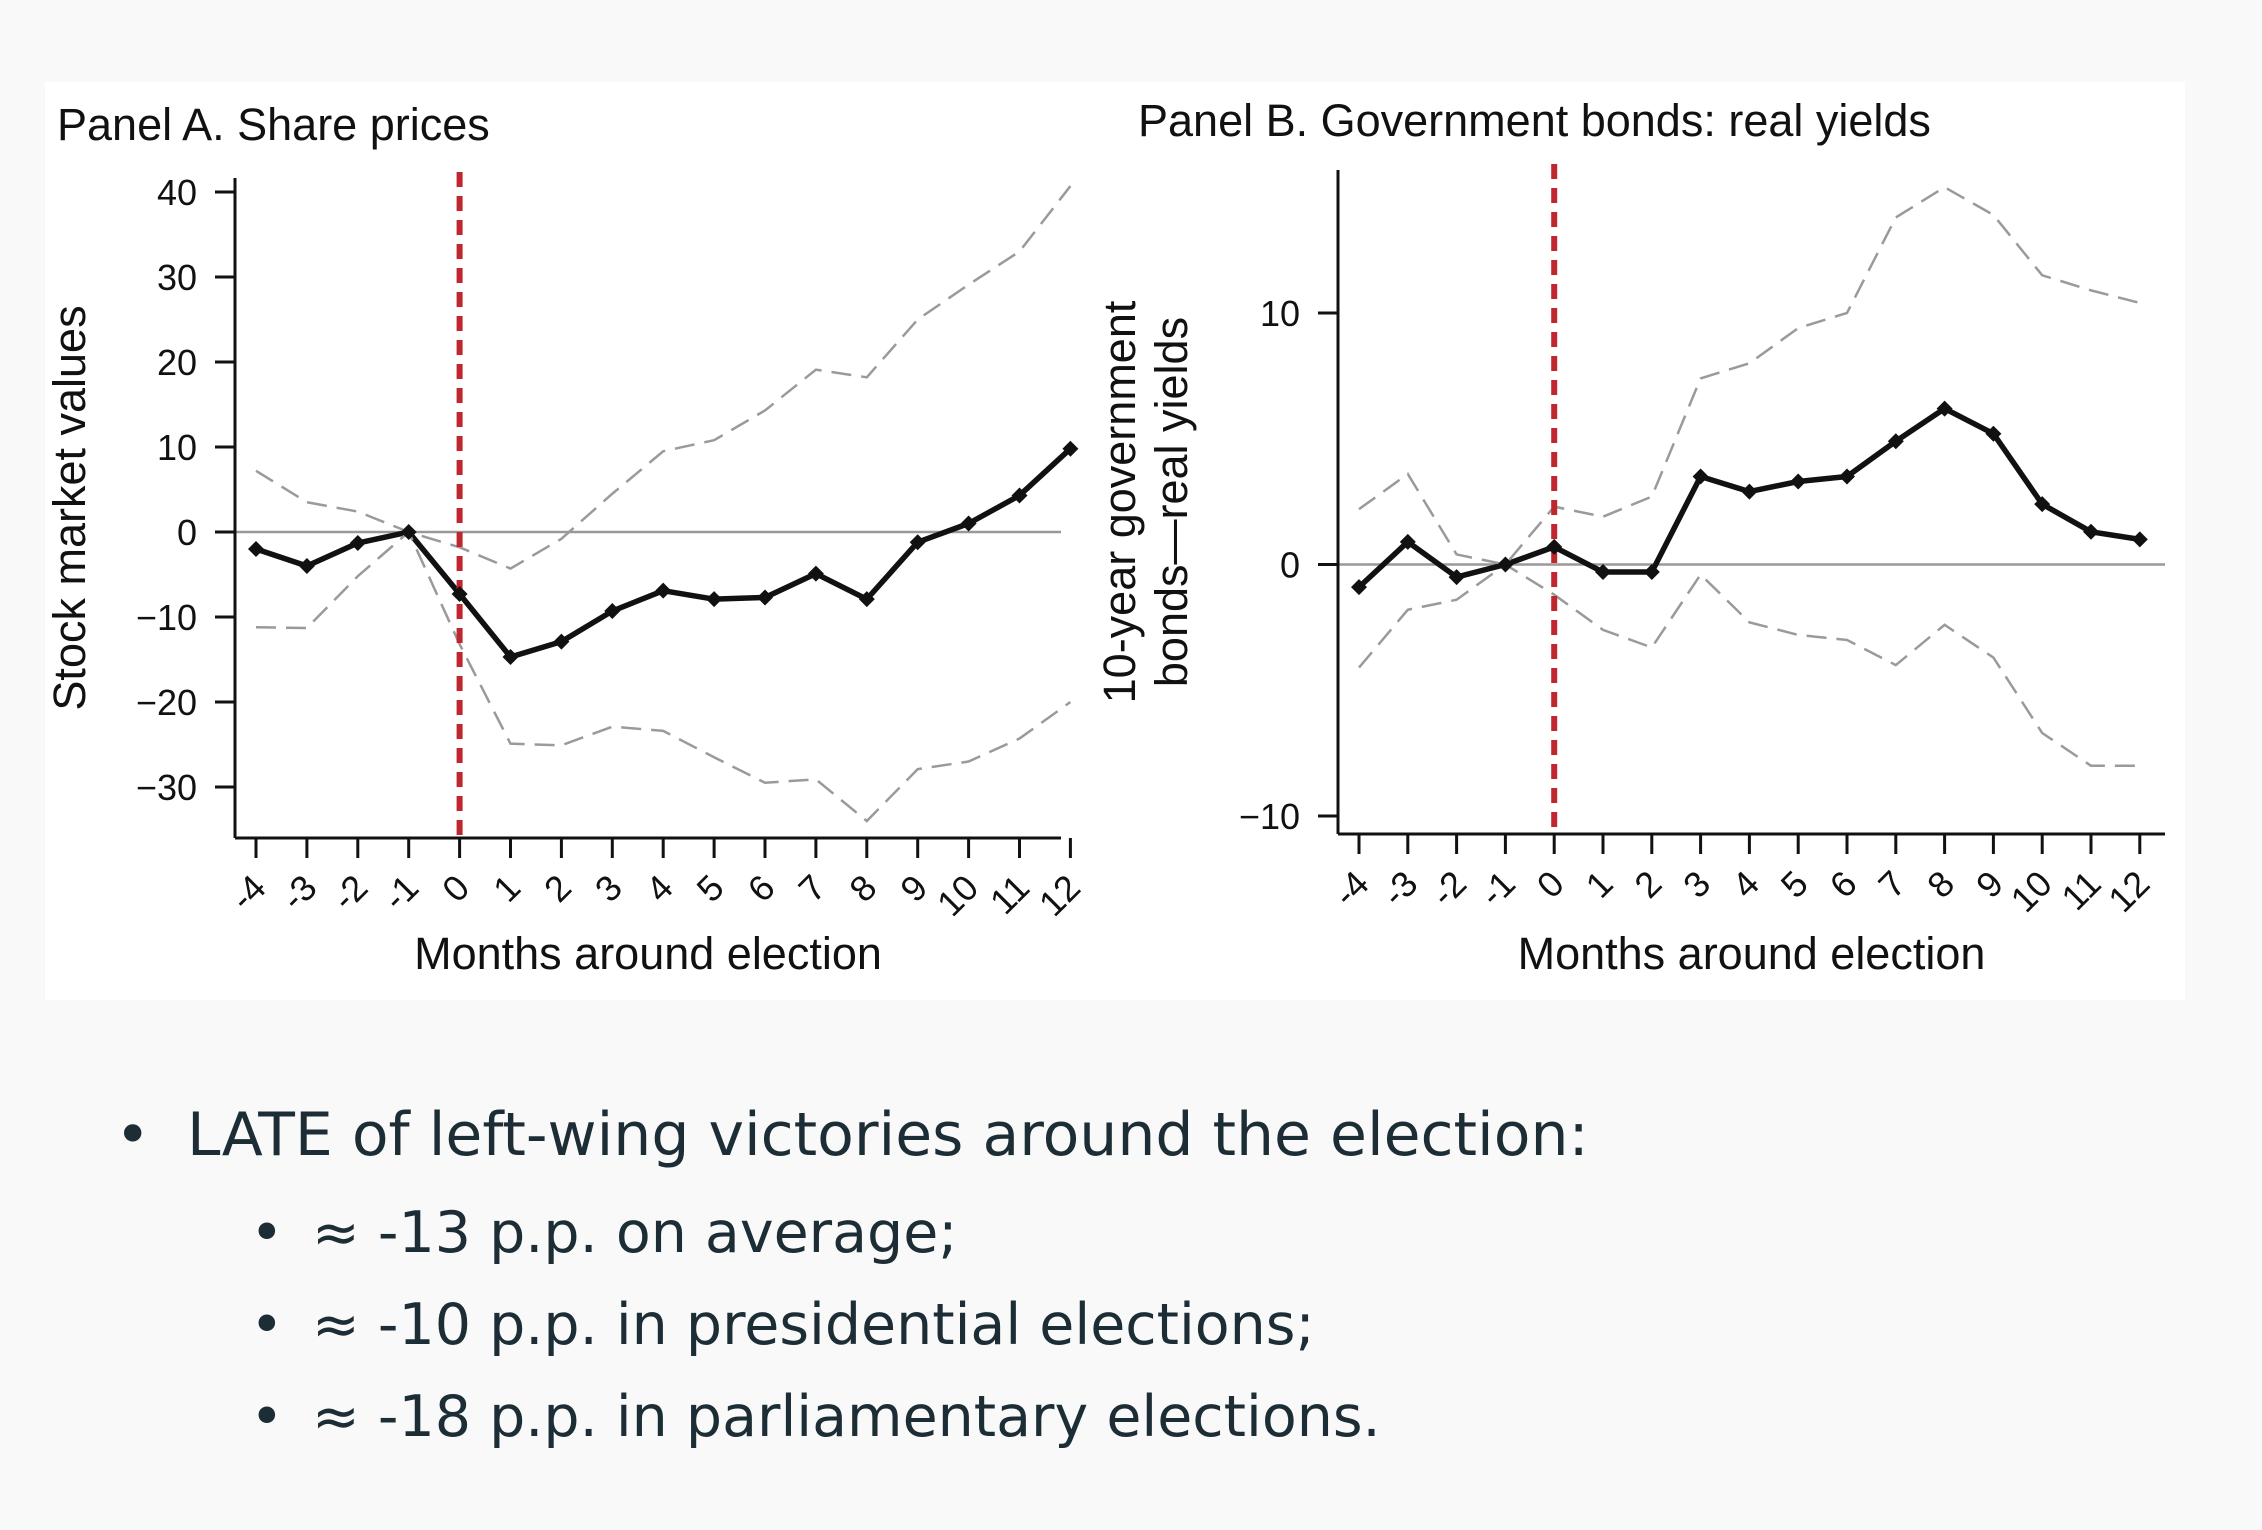 The width and height of the screenshot is (2262, 1530). What do you see at coordinates (1059, 895) in the screenshot?
I see `x-tick-label: 12` at bounding box center [1059, 895].